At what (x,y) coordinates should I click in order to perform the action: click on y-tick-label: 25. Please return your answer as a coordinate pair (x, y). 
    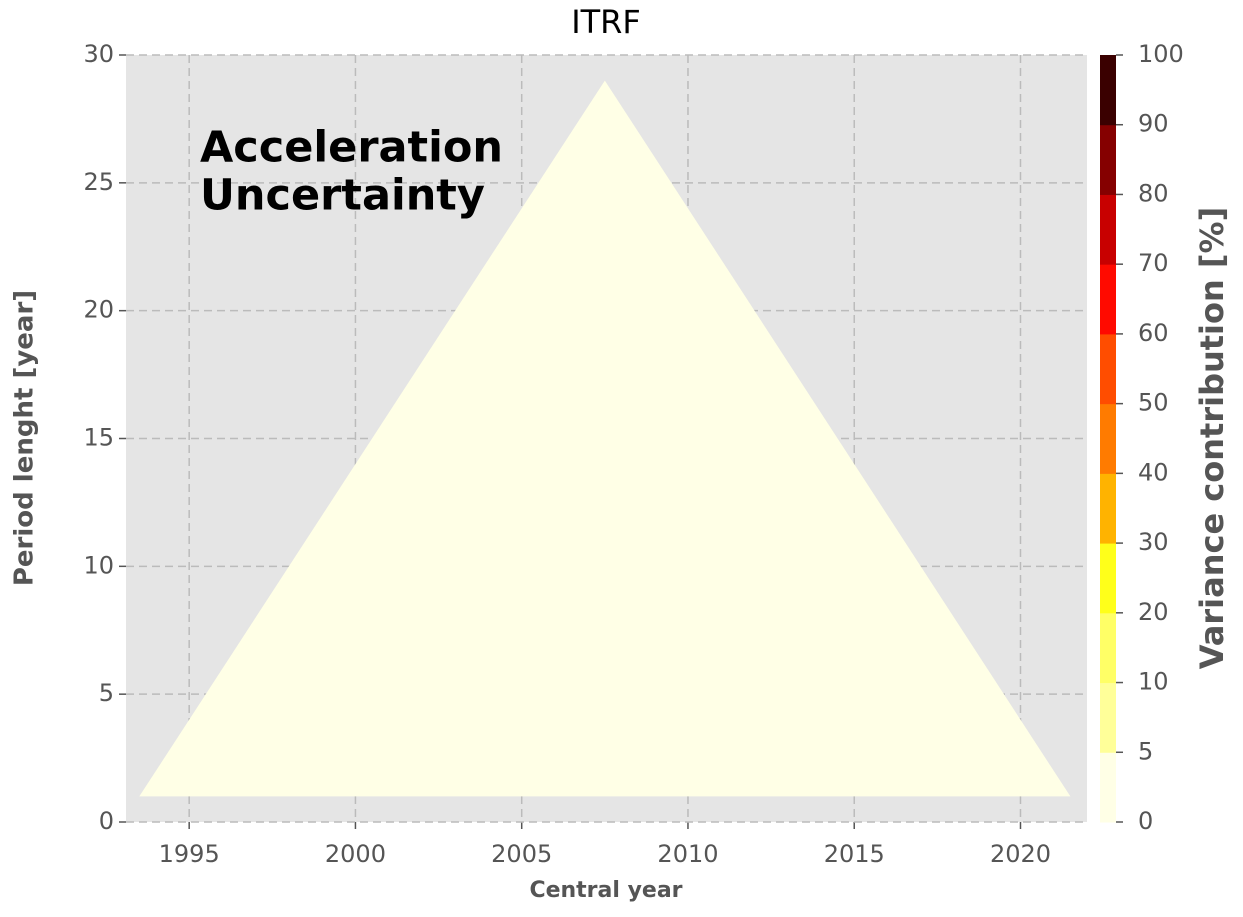
    Looking at the image, I should click on (98, 182).